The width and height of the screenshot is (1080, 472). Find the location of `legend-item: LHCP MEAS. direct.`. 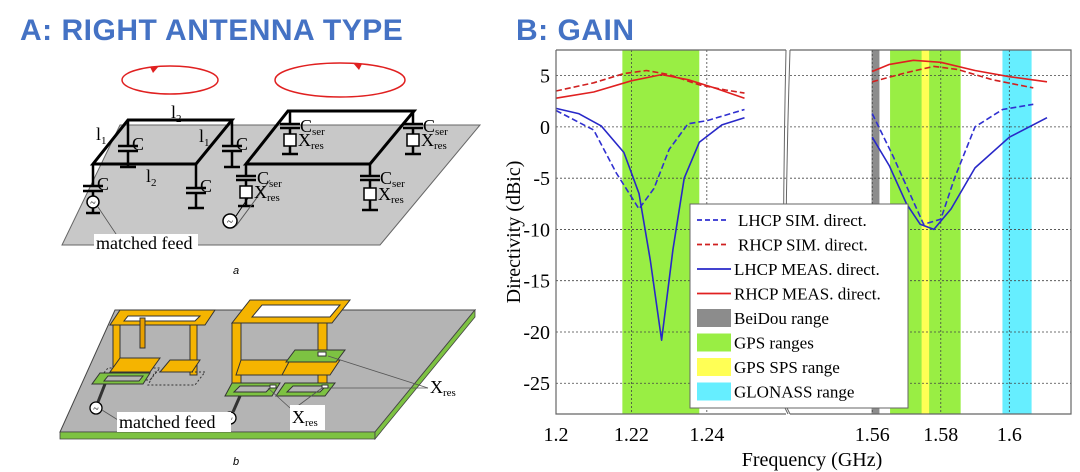

legend-item: LHCP MEAS. direct. is located at coordinates (788, 269).